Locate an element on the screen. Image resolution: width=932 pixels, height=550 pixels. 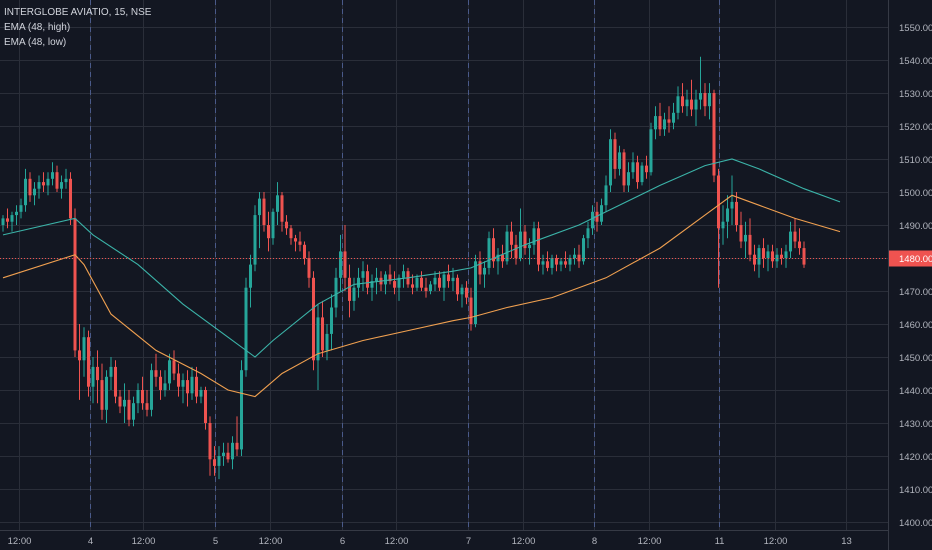
ema-high-legend: EMA (48, high) is located at coordinates (37, 27).